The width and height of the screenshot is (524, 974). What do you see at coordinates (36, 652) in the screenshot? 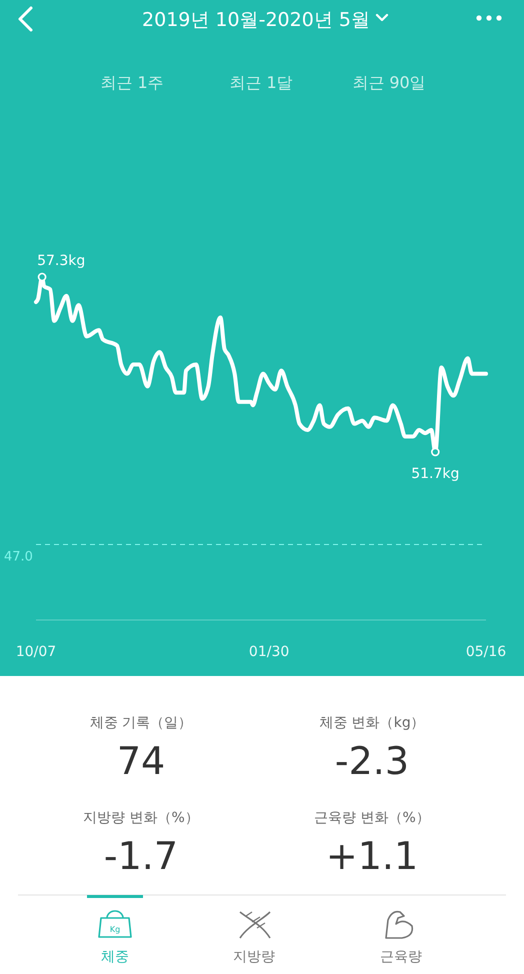
I see `x-tick-label: 10/07` at bounding box center [36, 652].